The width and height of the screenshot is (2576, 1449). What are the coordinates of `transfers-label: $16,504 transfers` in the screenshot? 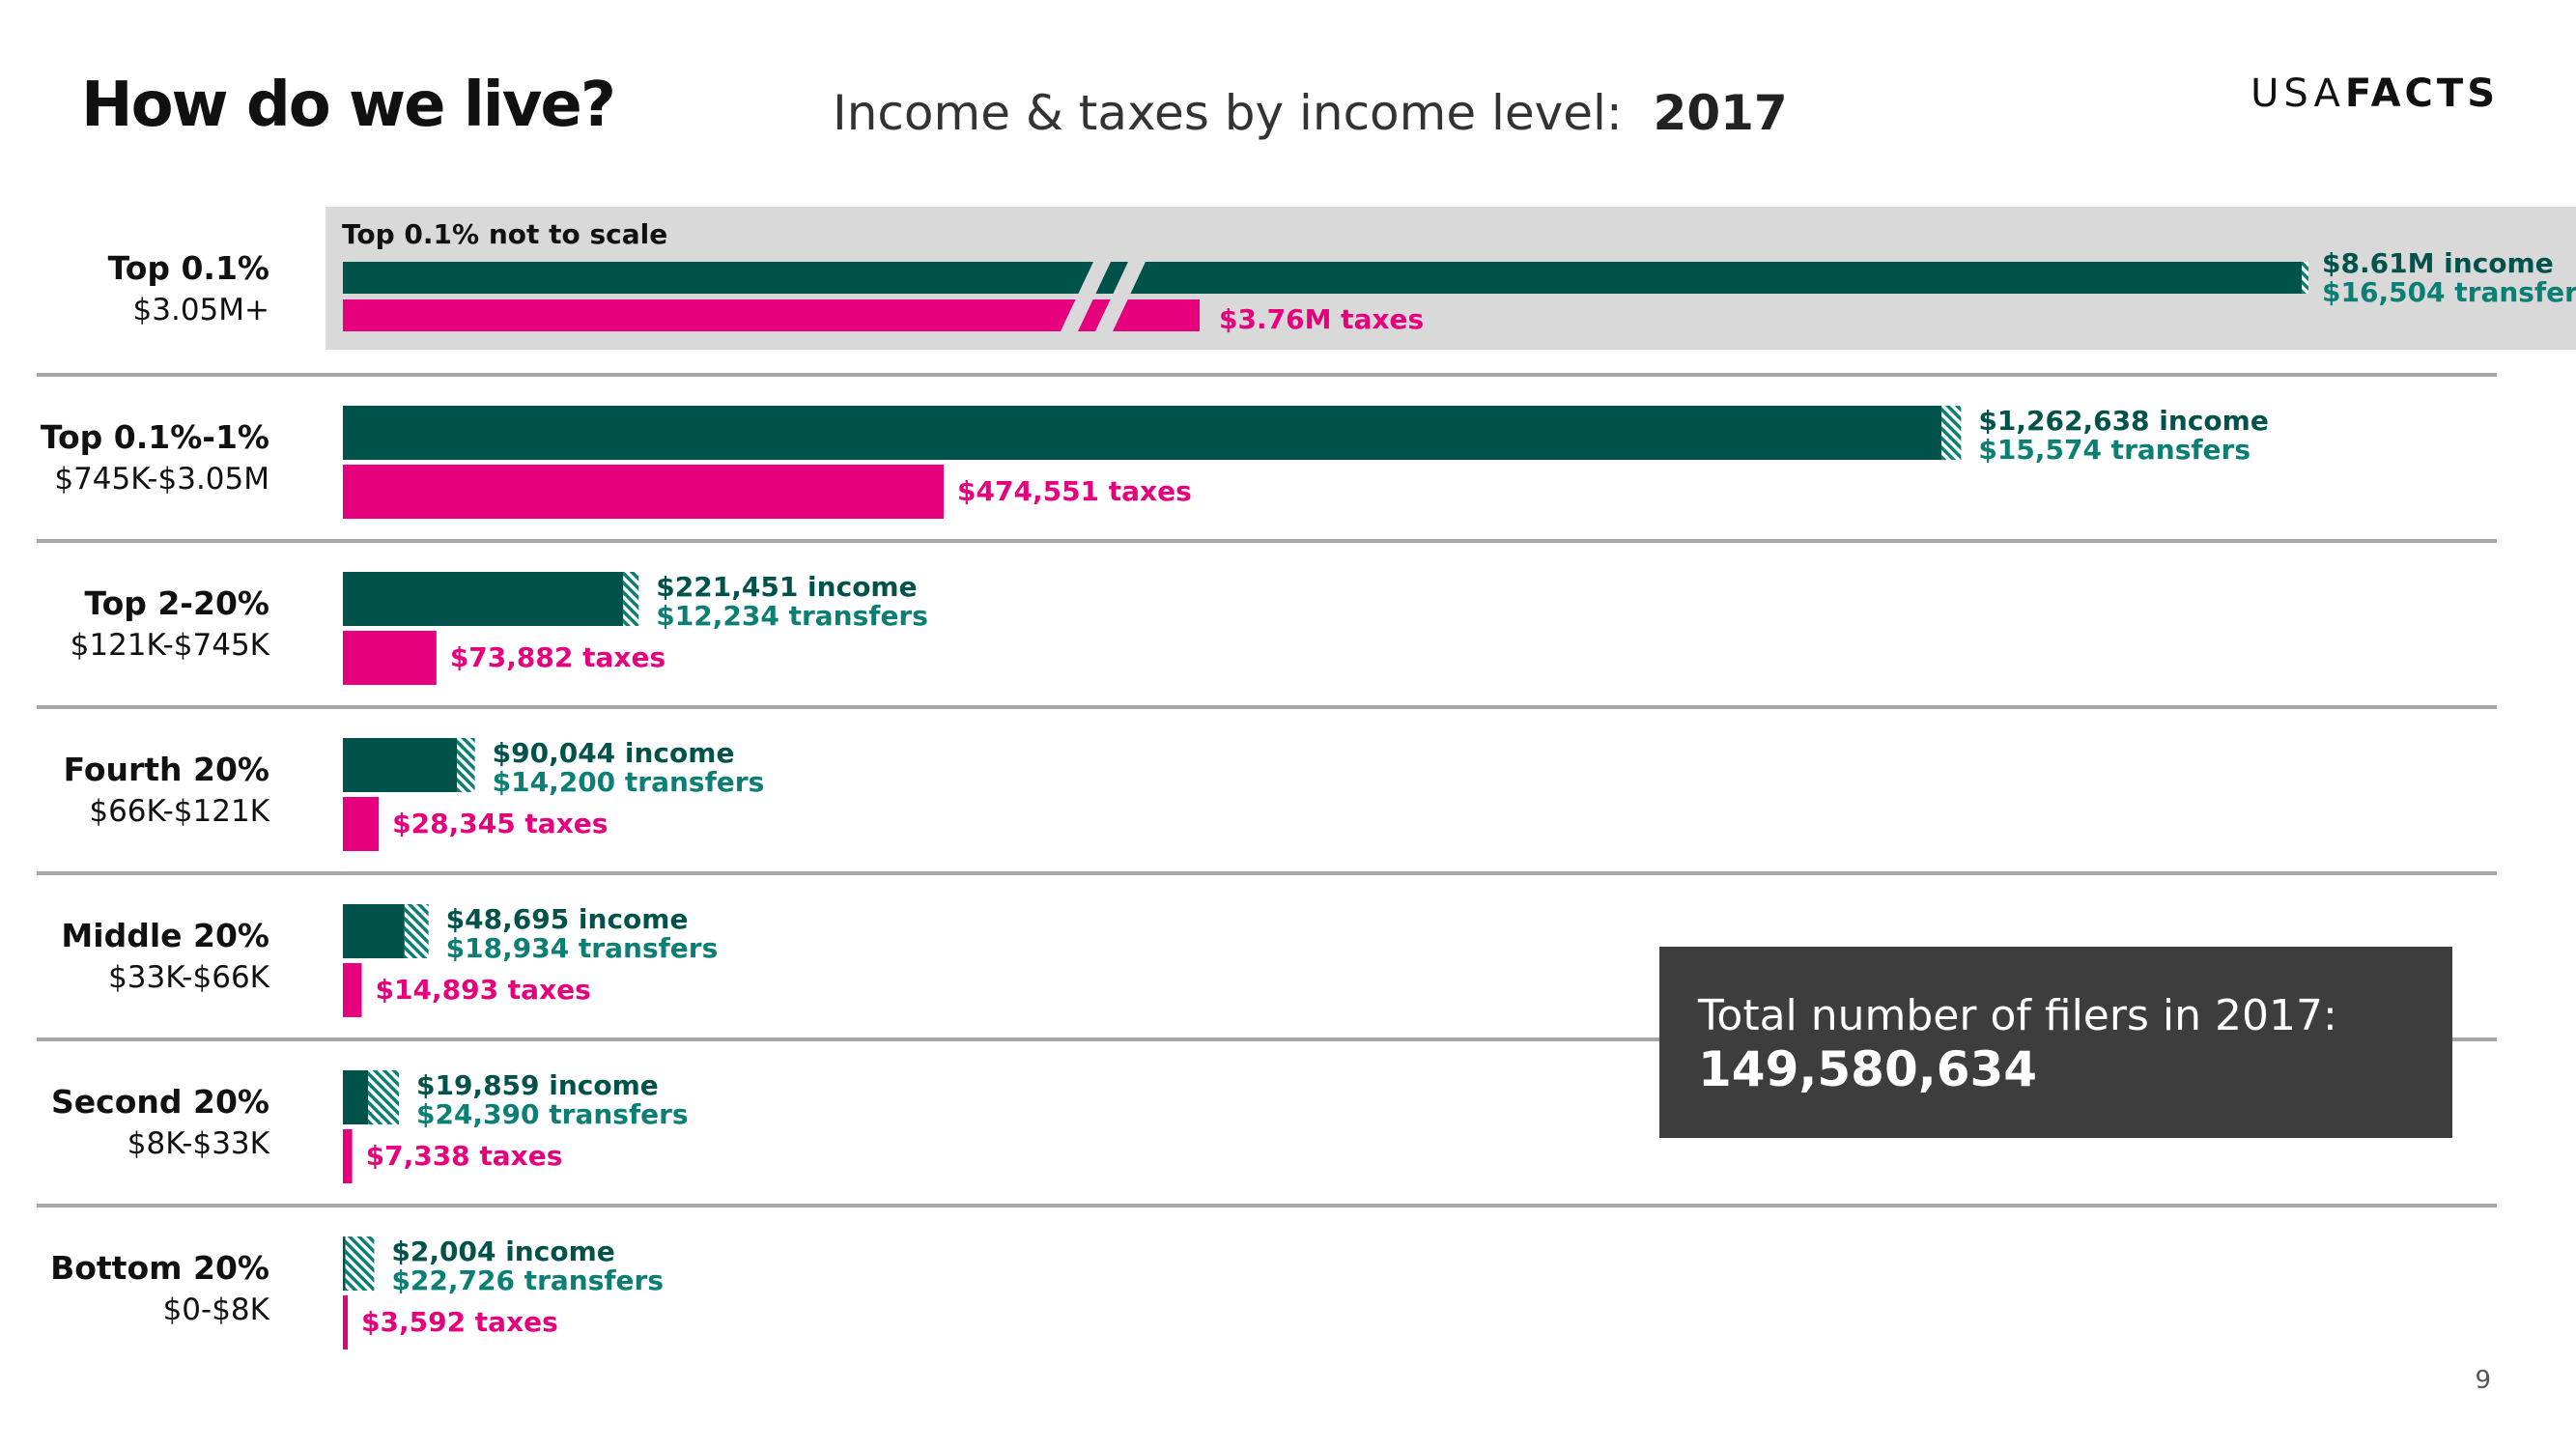 It's located at (2449, 292).